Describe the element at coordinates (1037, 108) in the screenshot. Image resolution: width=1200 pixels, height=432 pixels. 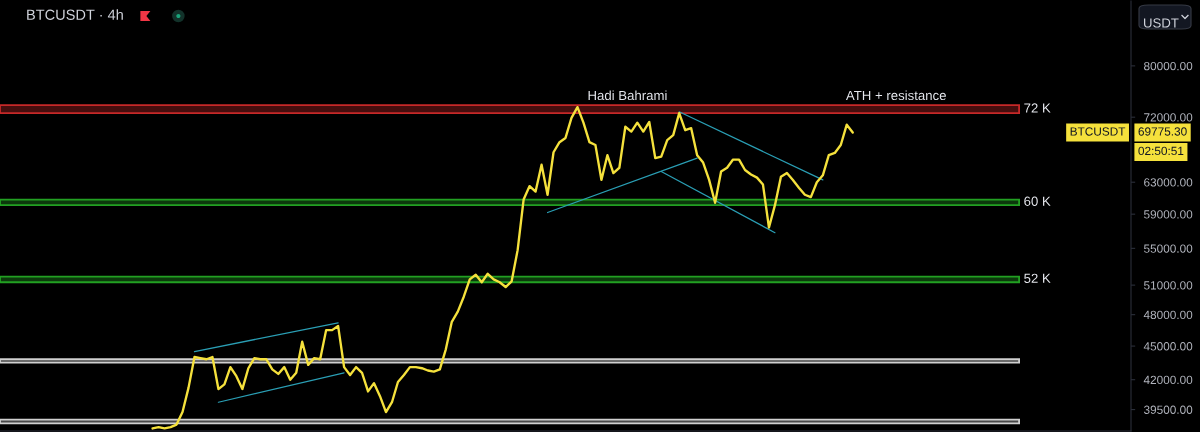
I see `band-label: 72 K` at that location.